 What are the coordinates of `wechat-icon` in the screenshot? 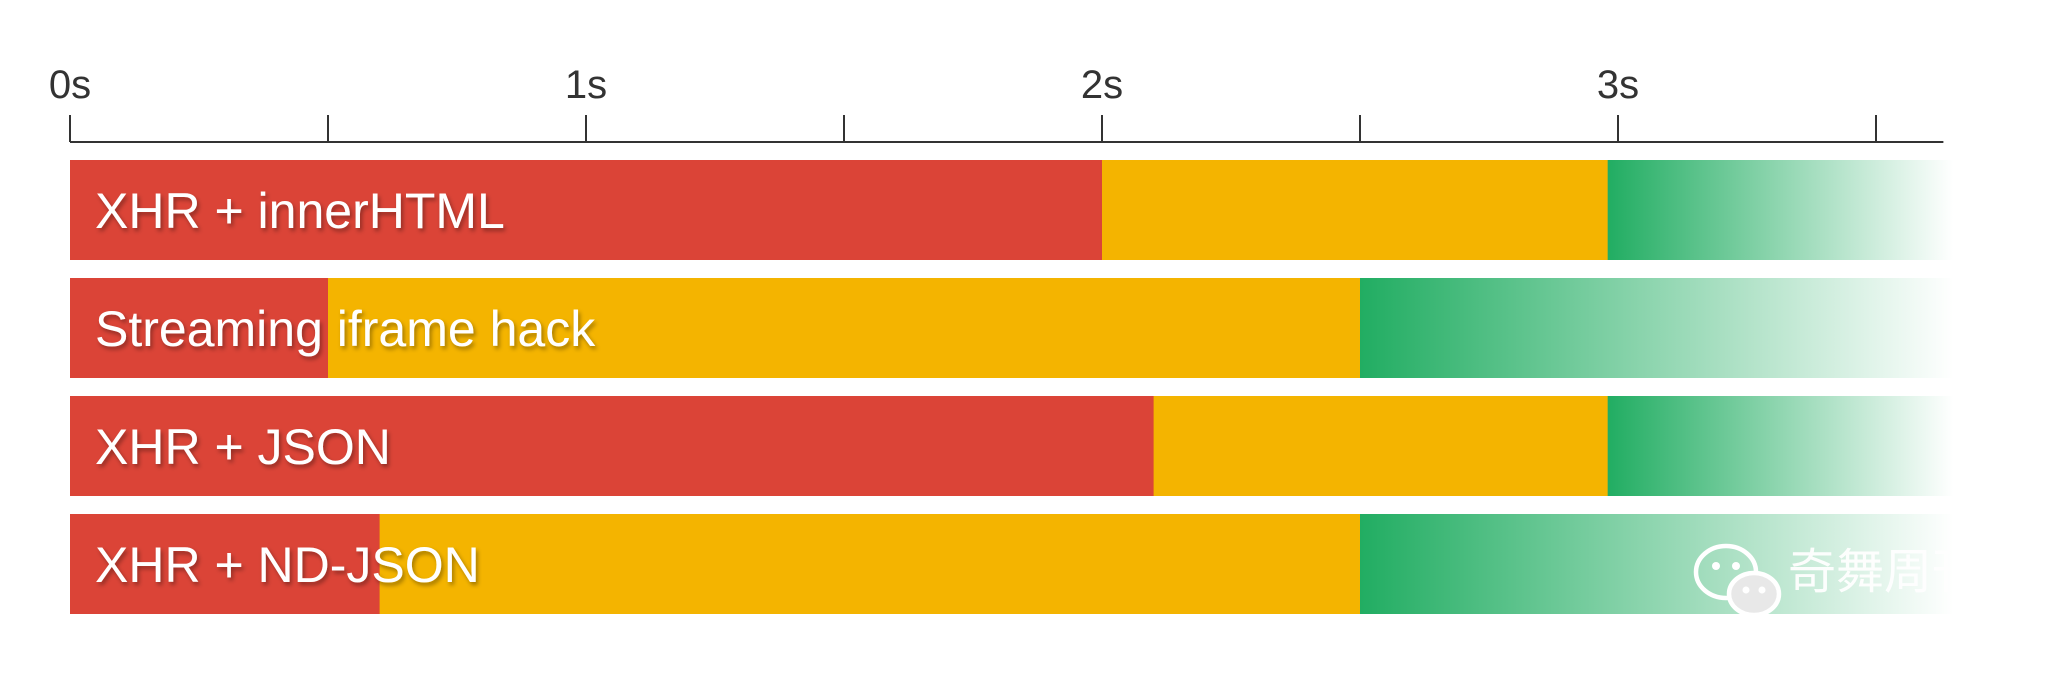 It's located at (1737, 580).